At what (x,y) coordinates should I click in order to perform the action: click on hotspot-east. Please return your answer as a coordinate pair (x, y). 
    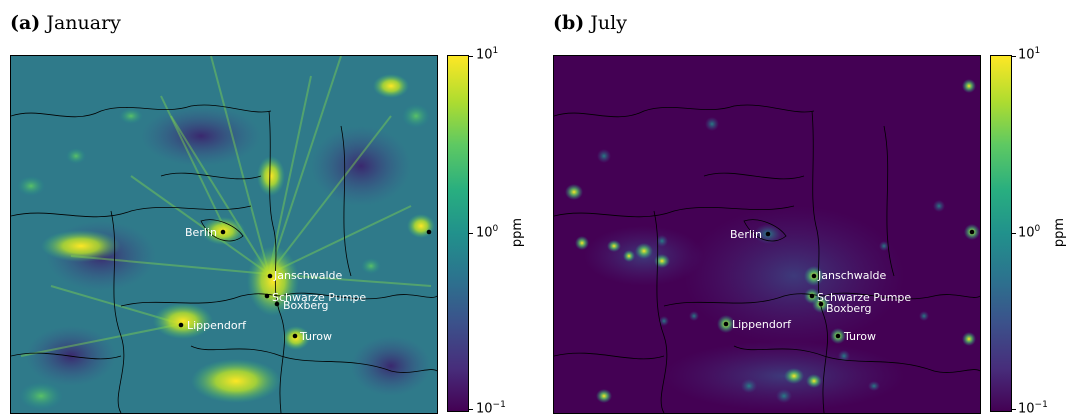
    Looking at the image, I should click on (421, 226).